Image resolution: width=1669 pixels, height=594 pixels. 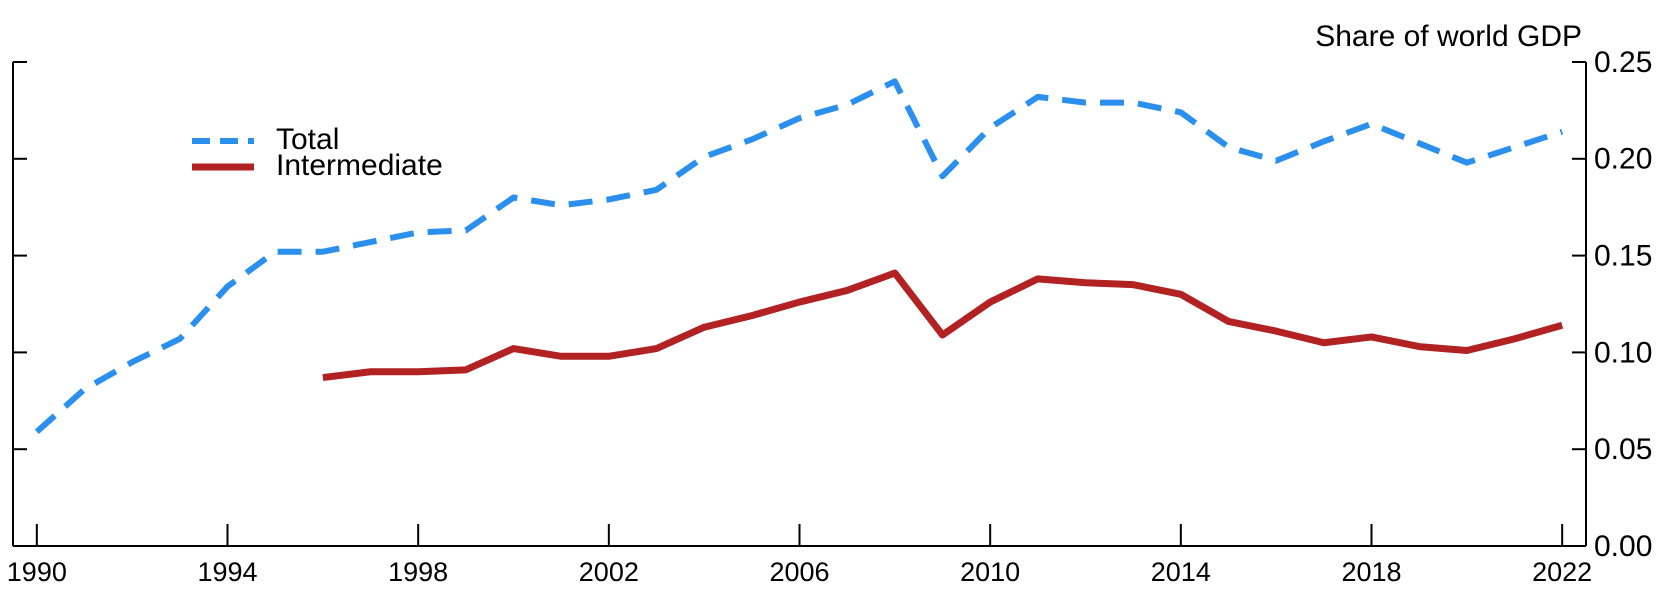 What do you see at coordinates (359, 165) in the screenshot?
I see `legend-label: Intermediate` at bounding box center [359, 165].